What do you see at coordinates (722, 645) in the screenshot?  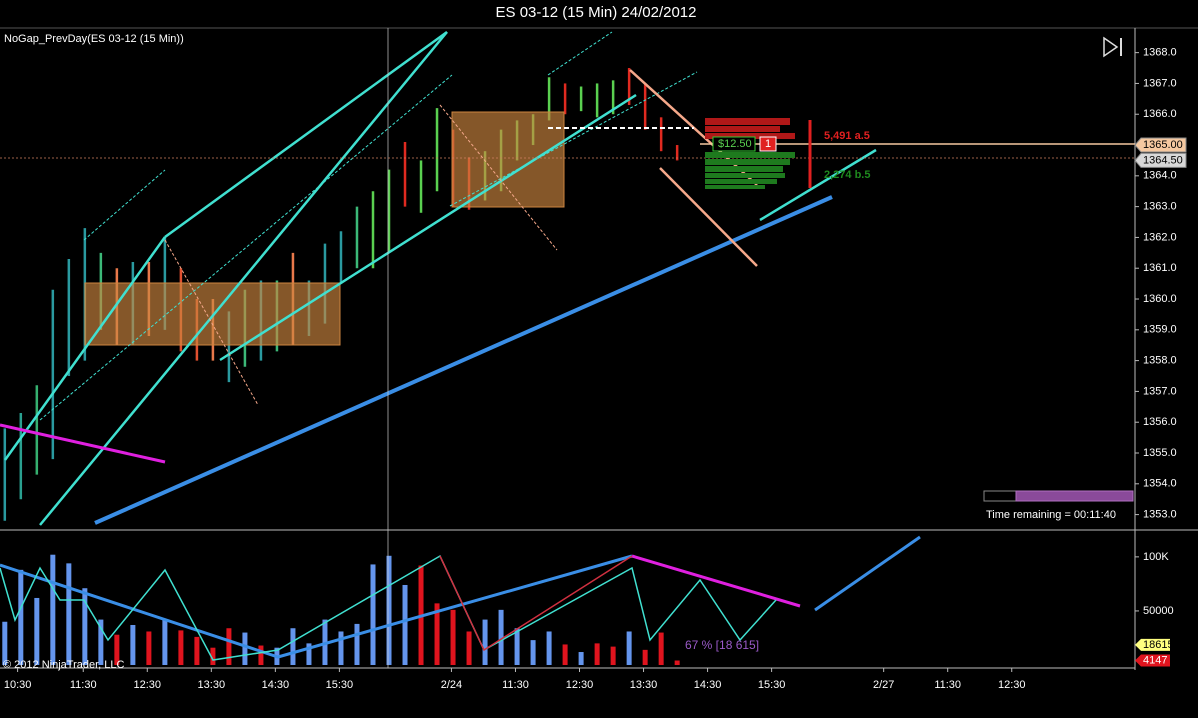 I see `volume-annotation: 67 % [18 615]` at bounding box center [722, 645].